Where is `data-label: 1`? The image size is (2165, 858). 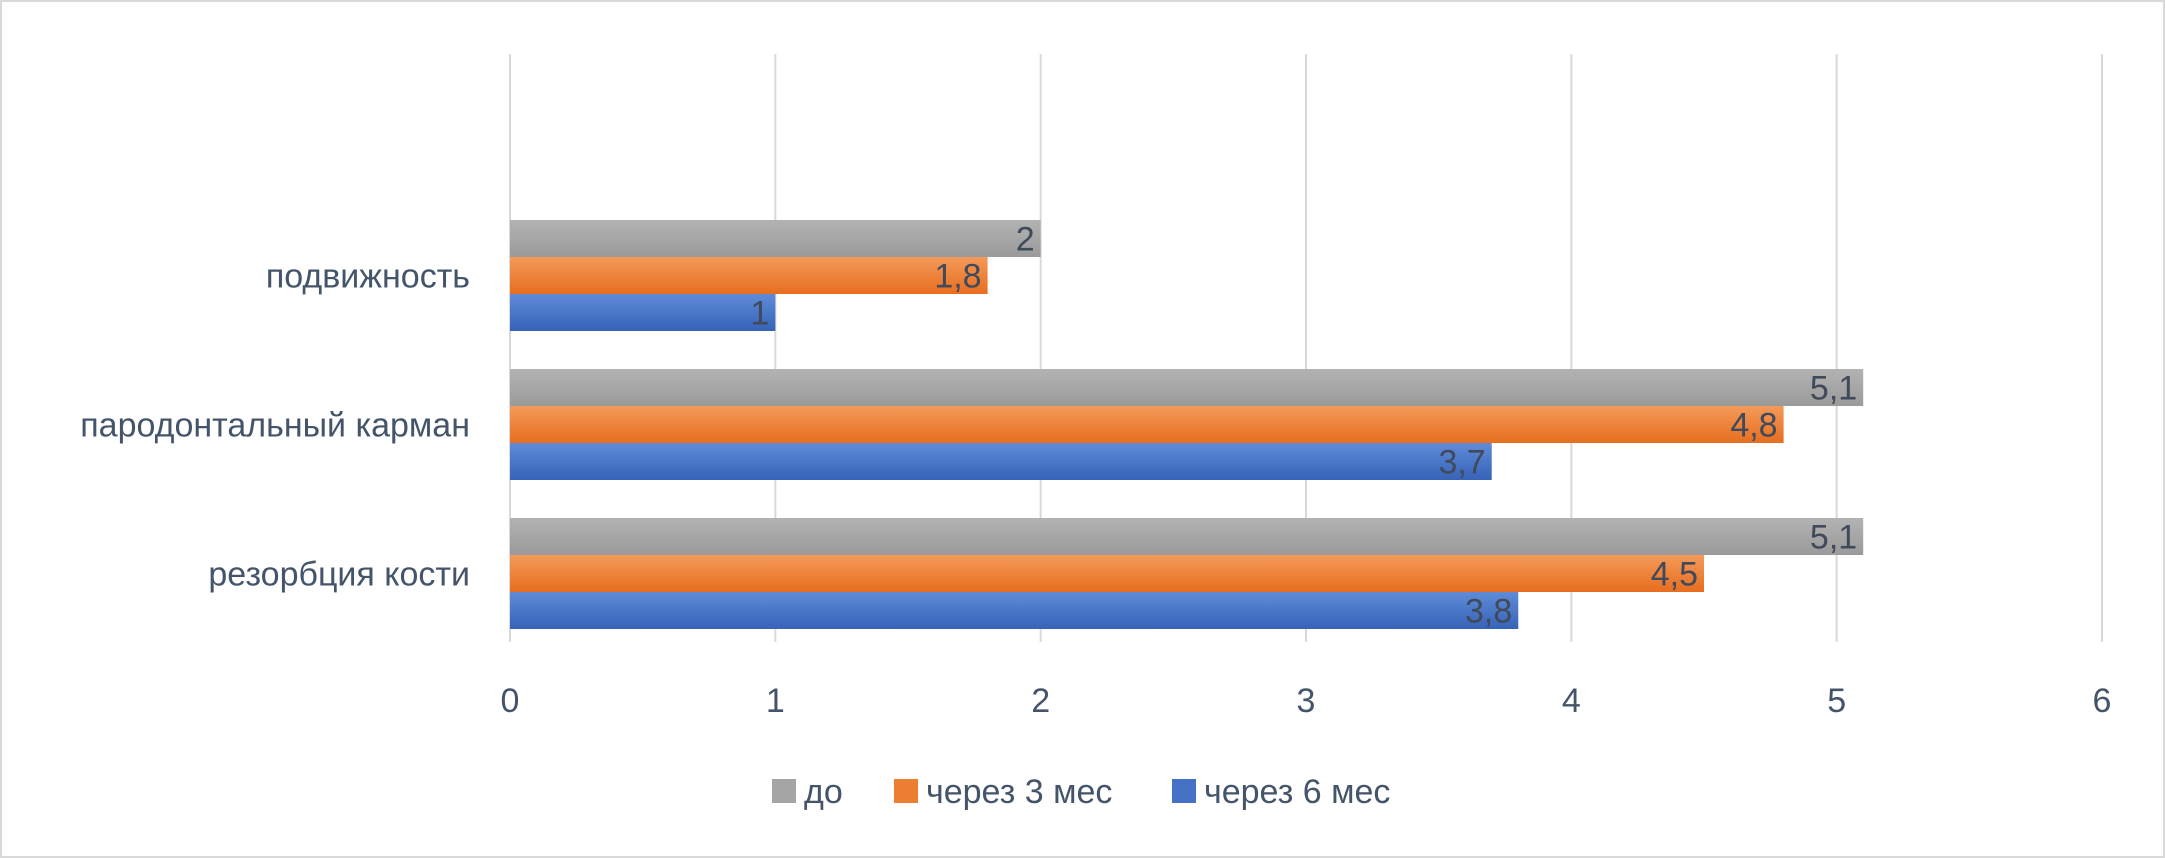 data-label: 1 is located at coordinates (759, 314).